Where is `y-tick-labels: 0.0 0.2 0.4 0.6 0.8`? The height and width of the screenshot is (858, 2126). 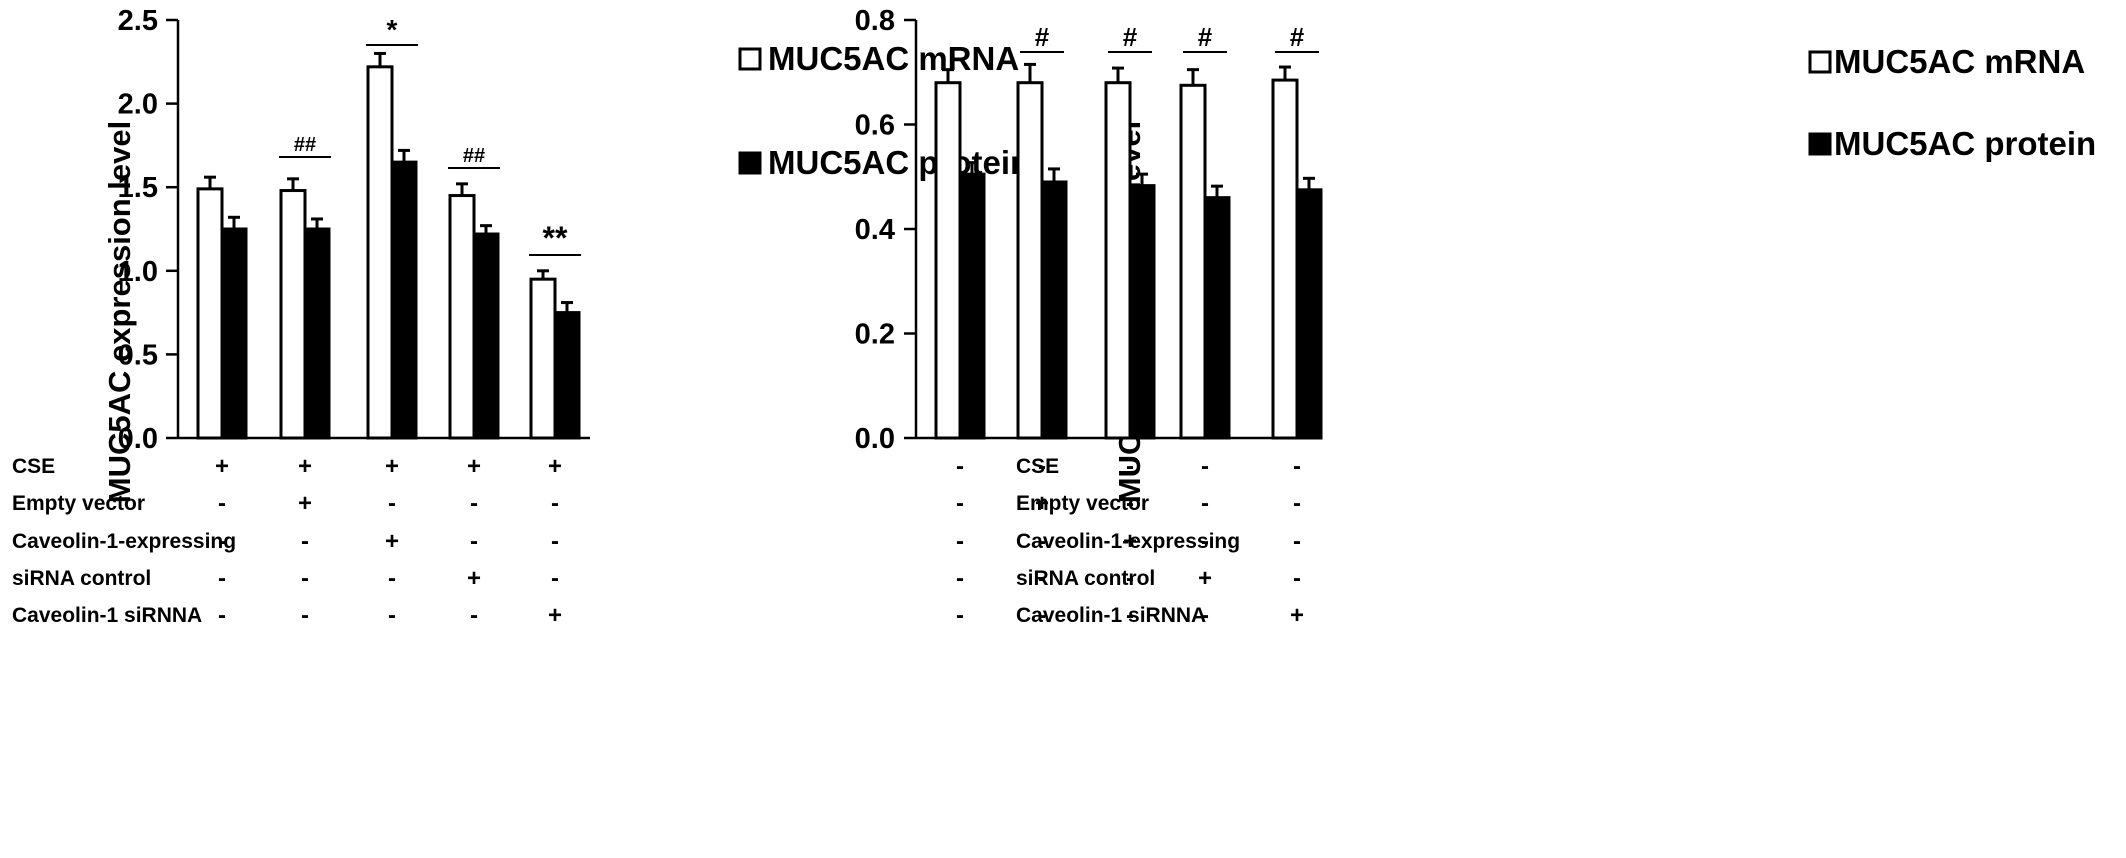 y-tick-labels: 0.0 0.2 0.4 0.6 0.8 is located at coordinates (885, 230).